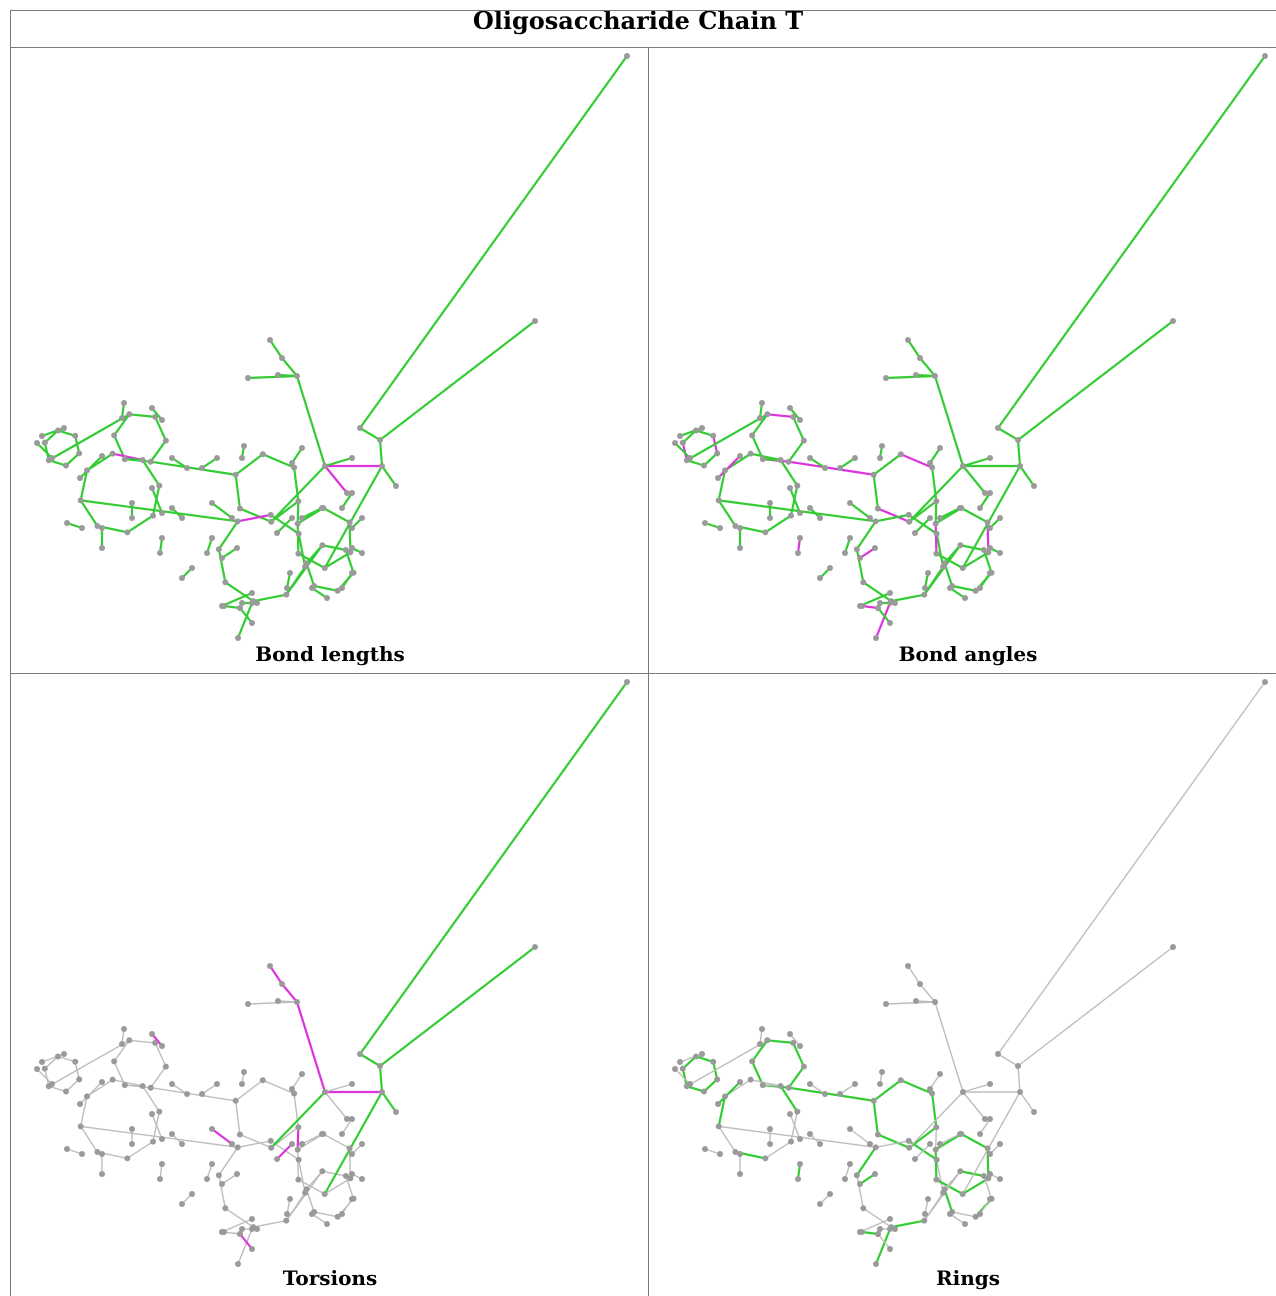 Image resolution: width=1276 pixels, height=1296 pixels. Describe the element at coordinates (643, 47) in the screenshot. I see `grid-title-line` at that location.